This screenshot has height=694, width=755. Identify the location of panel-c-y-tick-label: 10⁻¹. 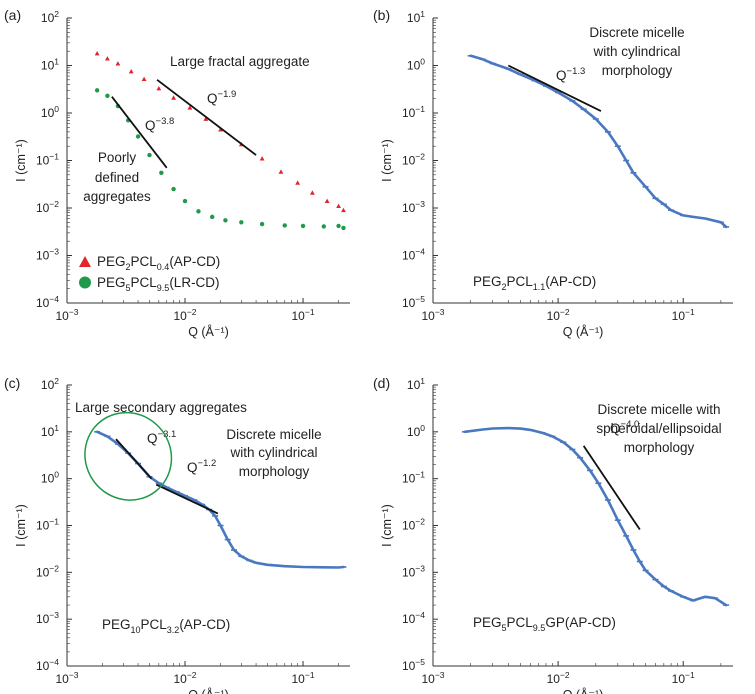
(47, 525).